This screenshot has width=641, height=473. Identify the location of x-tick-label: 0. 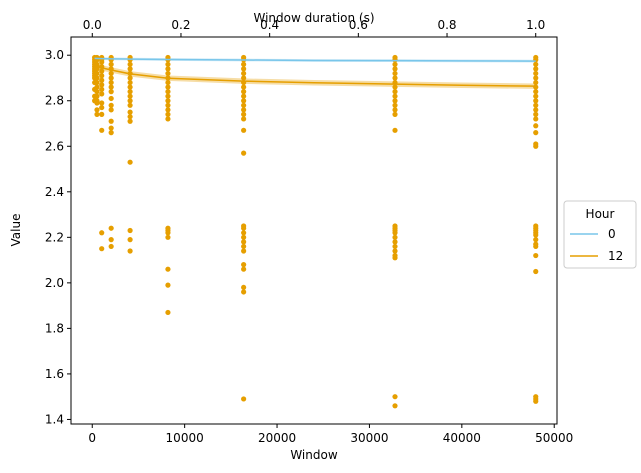
(92, 438).